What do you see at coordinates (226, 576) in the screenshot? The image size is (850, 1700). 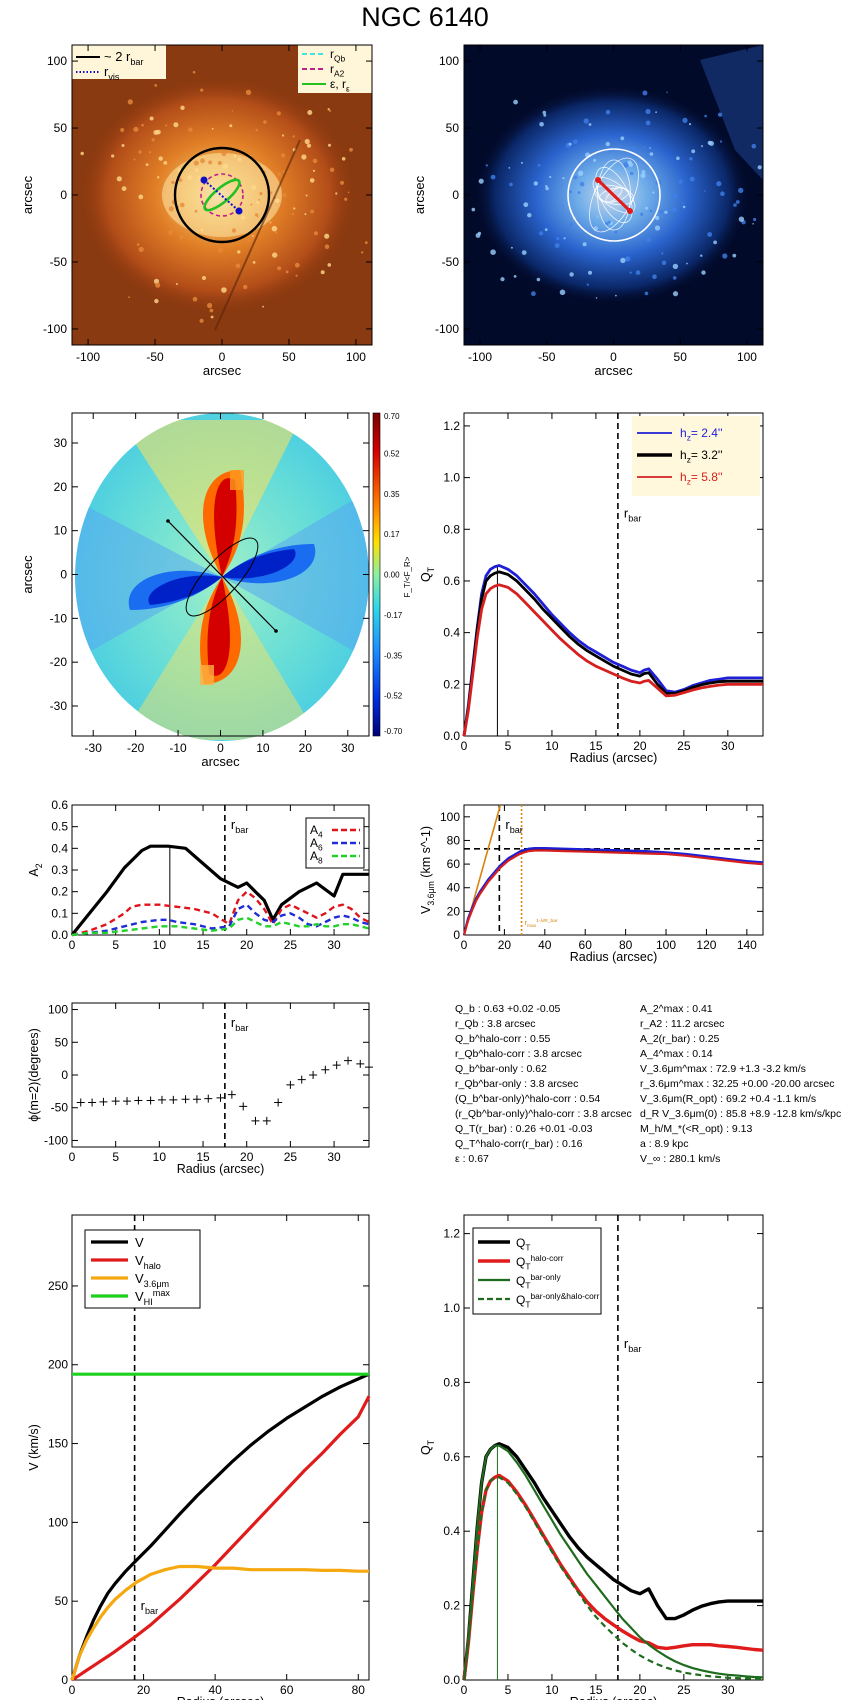 I see `torque-map-panel` at bounding box center [226, 576].